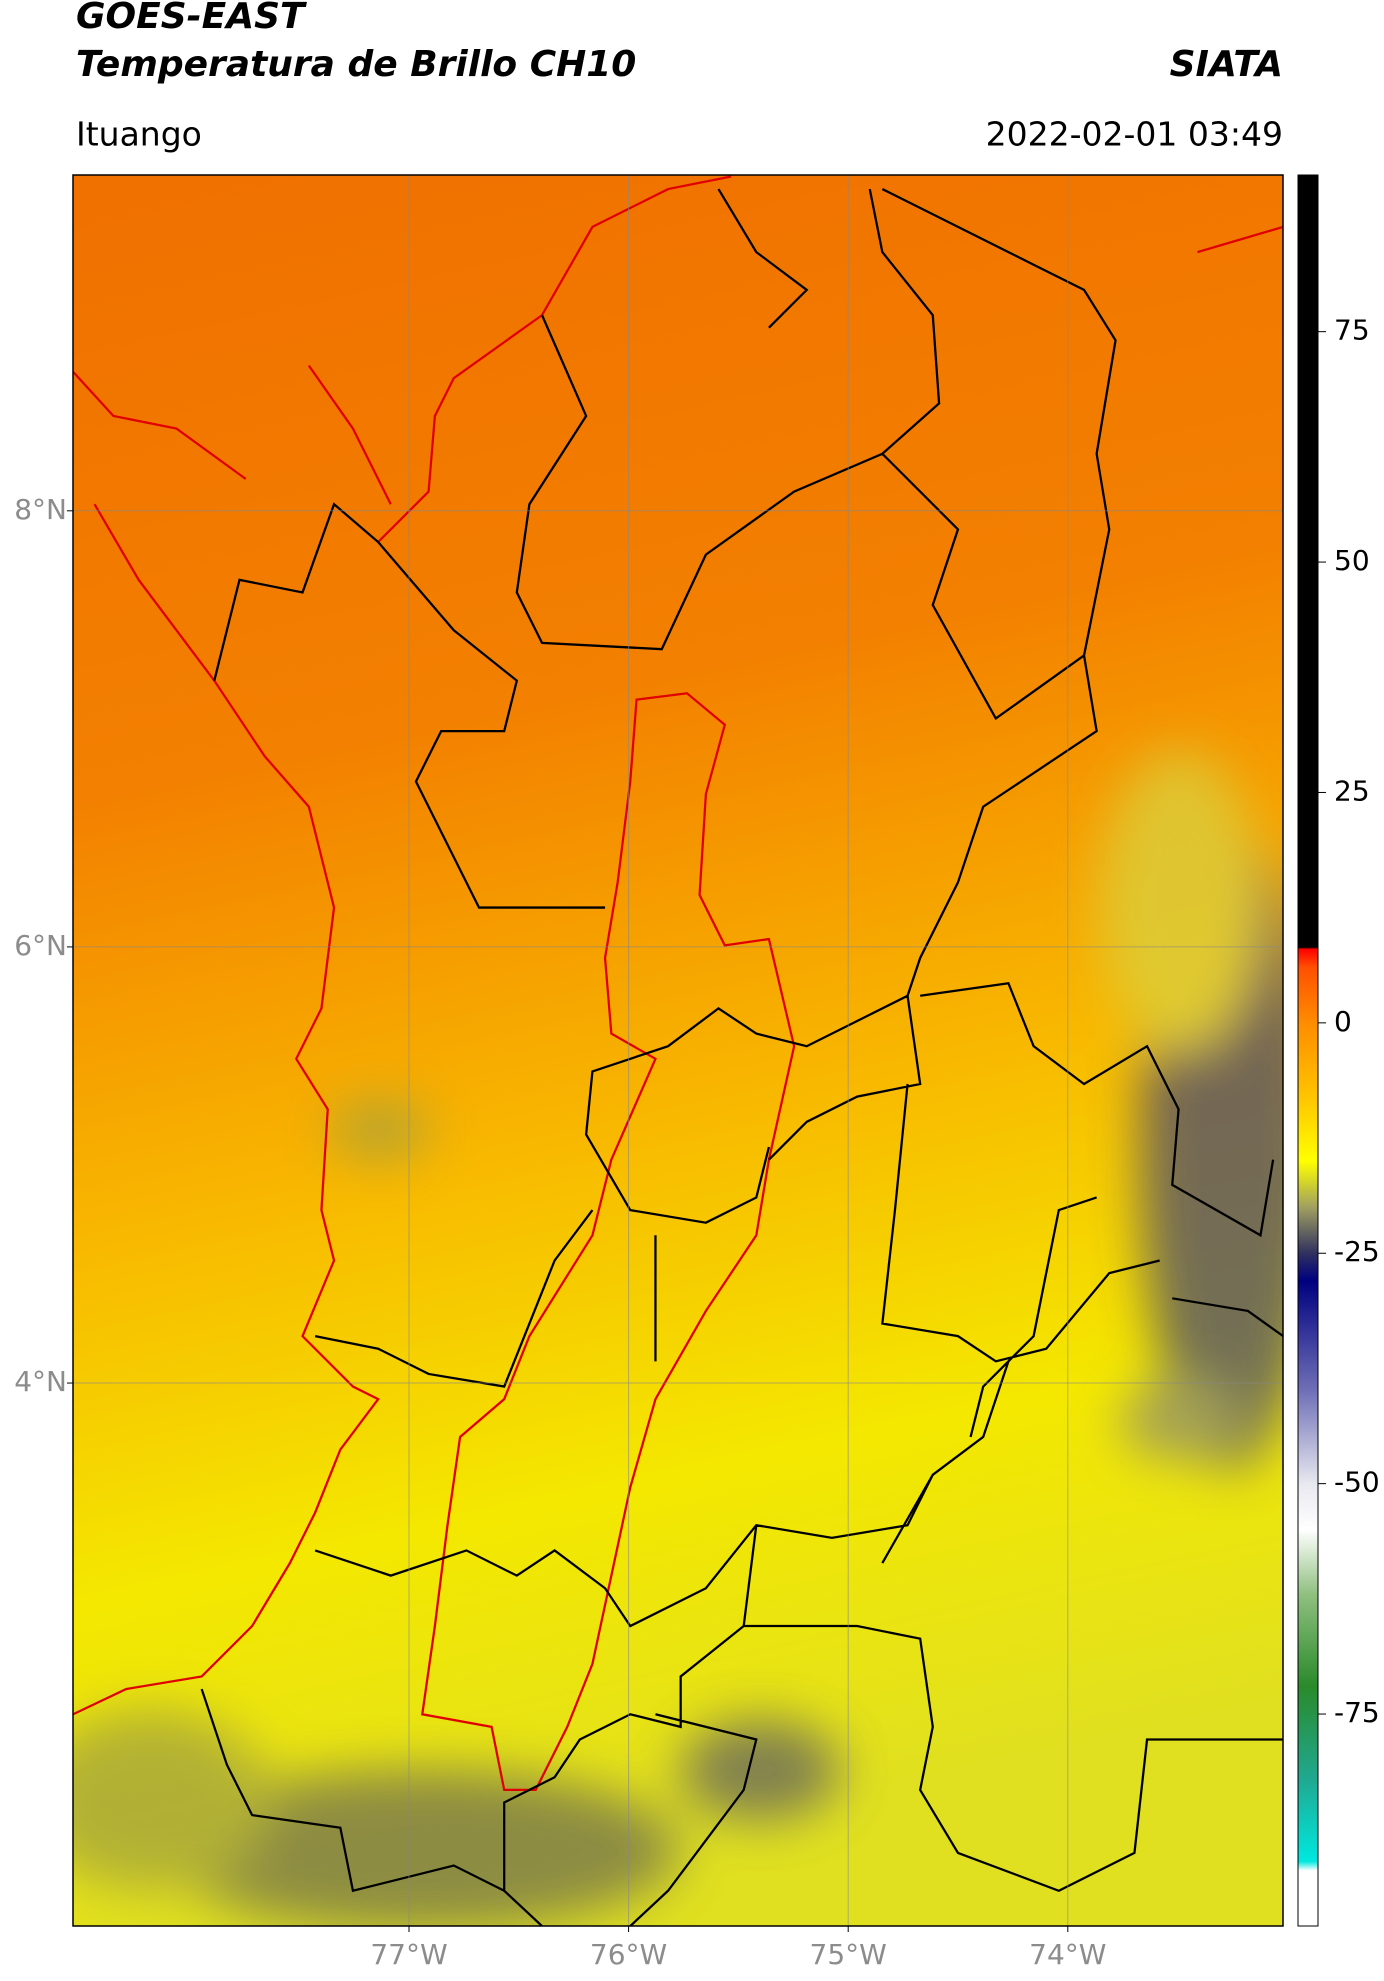 The width and height of the screenshot is (1384, 1981). What do you see at coordinates (40, 945) in the screenshot?
I see `y-tick-label: 6°N` at bounding box center [40, 945].